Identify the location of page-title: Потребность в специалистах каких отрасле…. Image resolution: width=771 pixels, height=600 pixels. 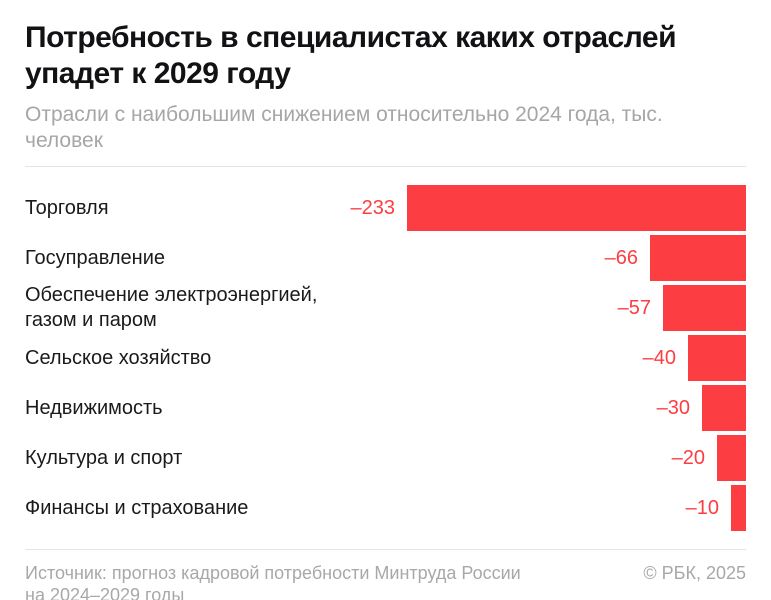
(385, 46).